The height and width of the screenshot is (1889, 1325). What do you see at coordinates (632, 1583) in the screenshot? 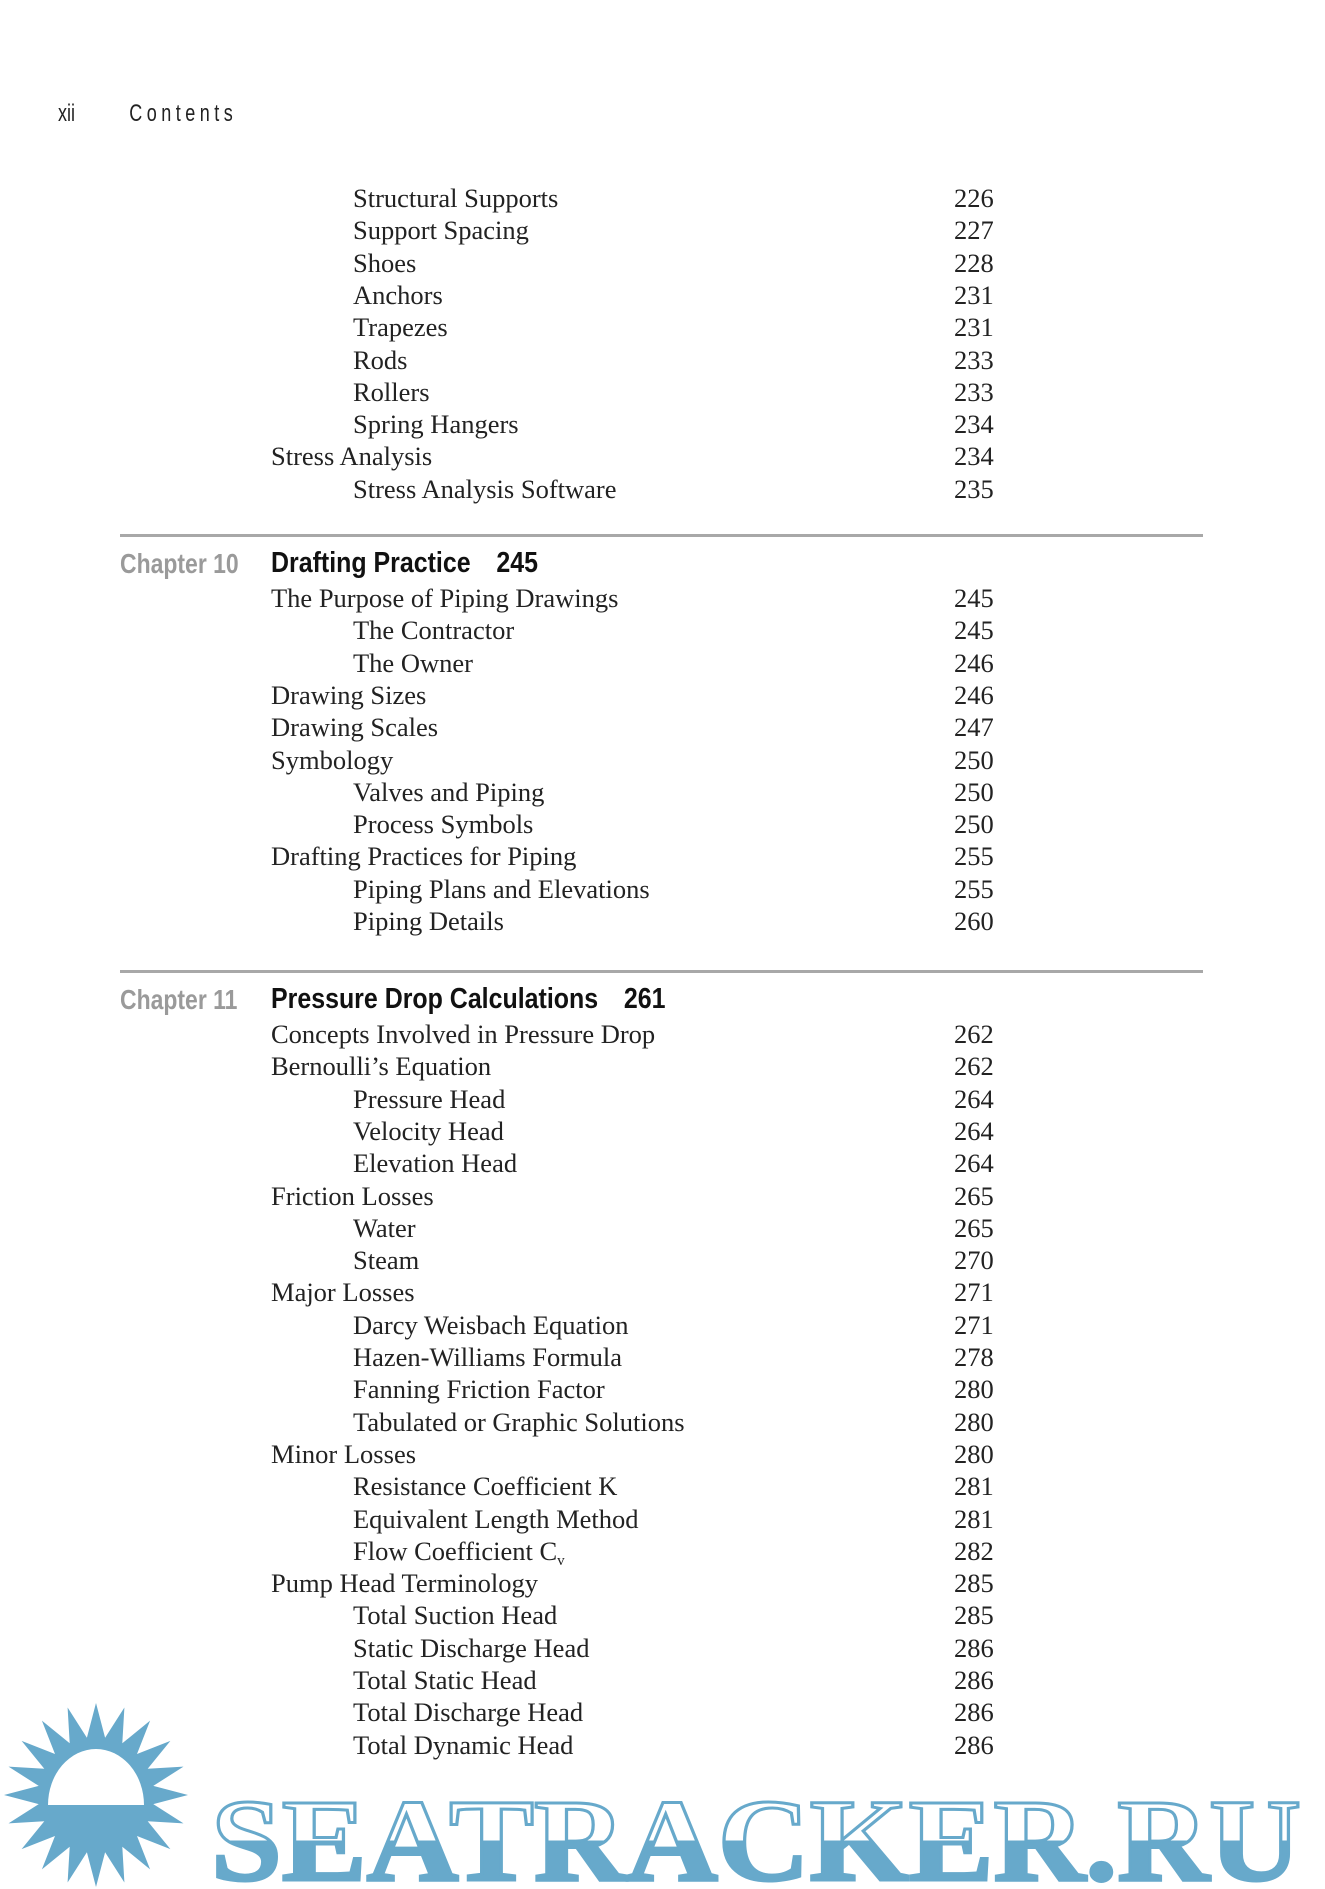
I see `toc-entry: Pump Head Terminology 285` at bounding box center [632, 1583].